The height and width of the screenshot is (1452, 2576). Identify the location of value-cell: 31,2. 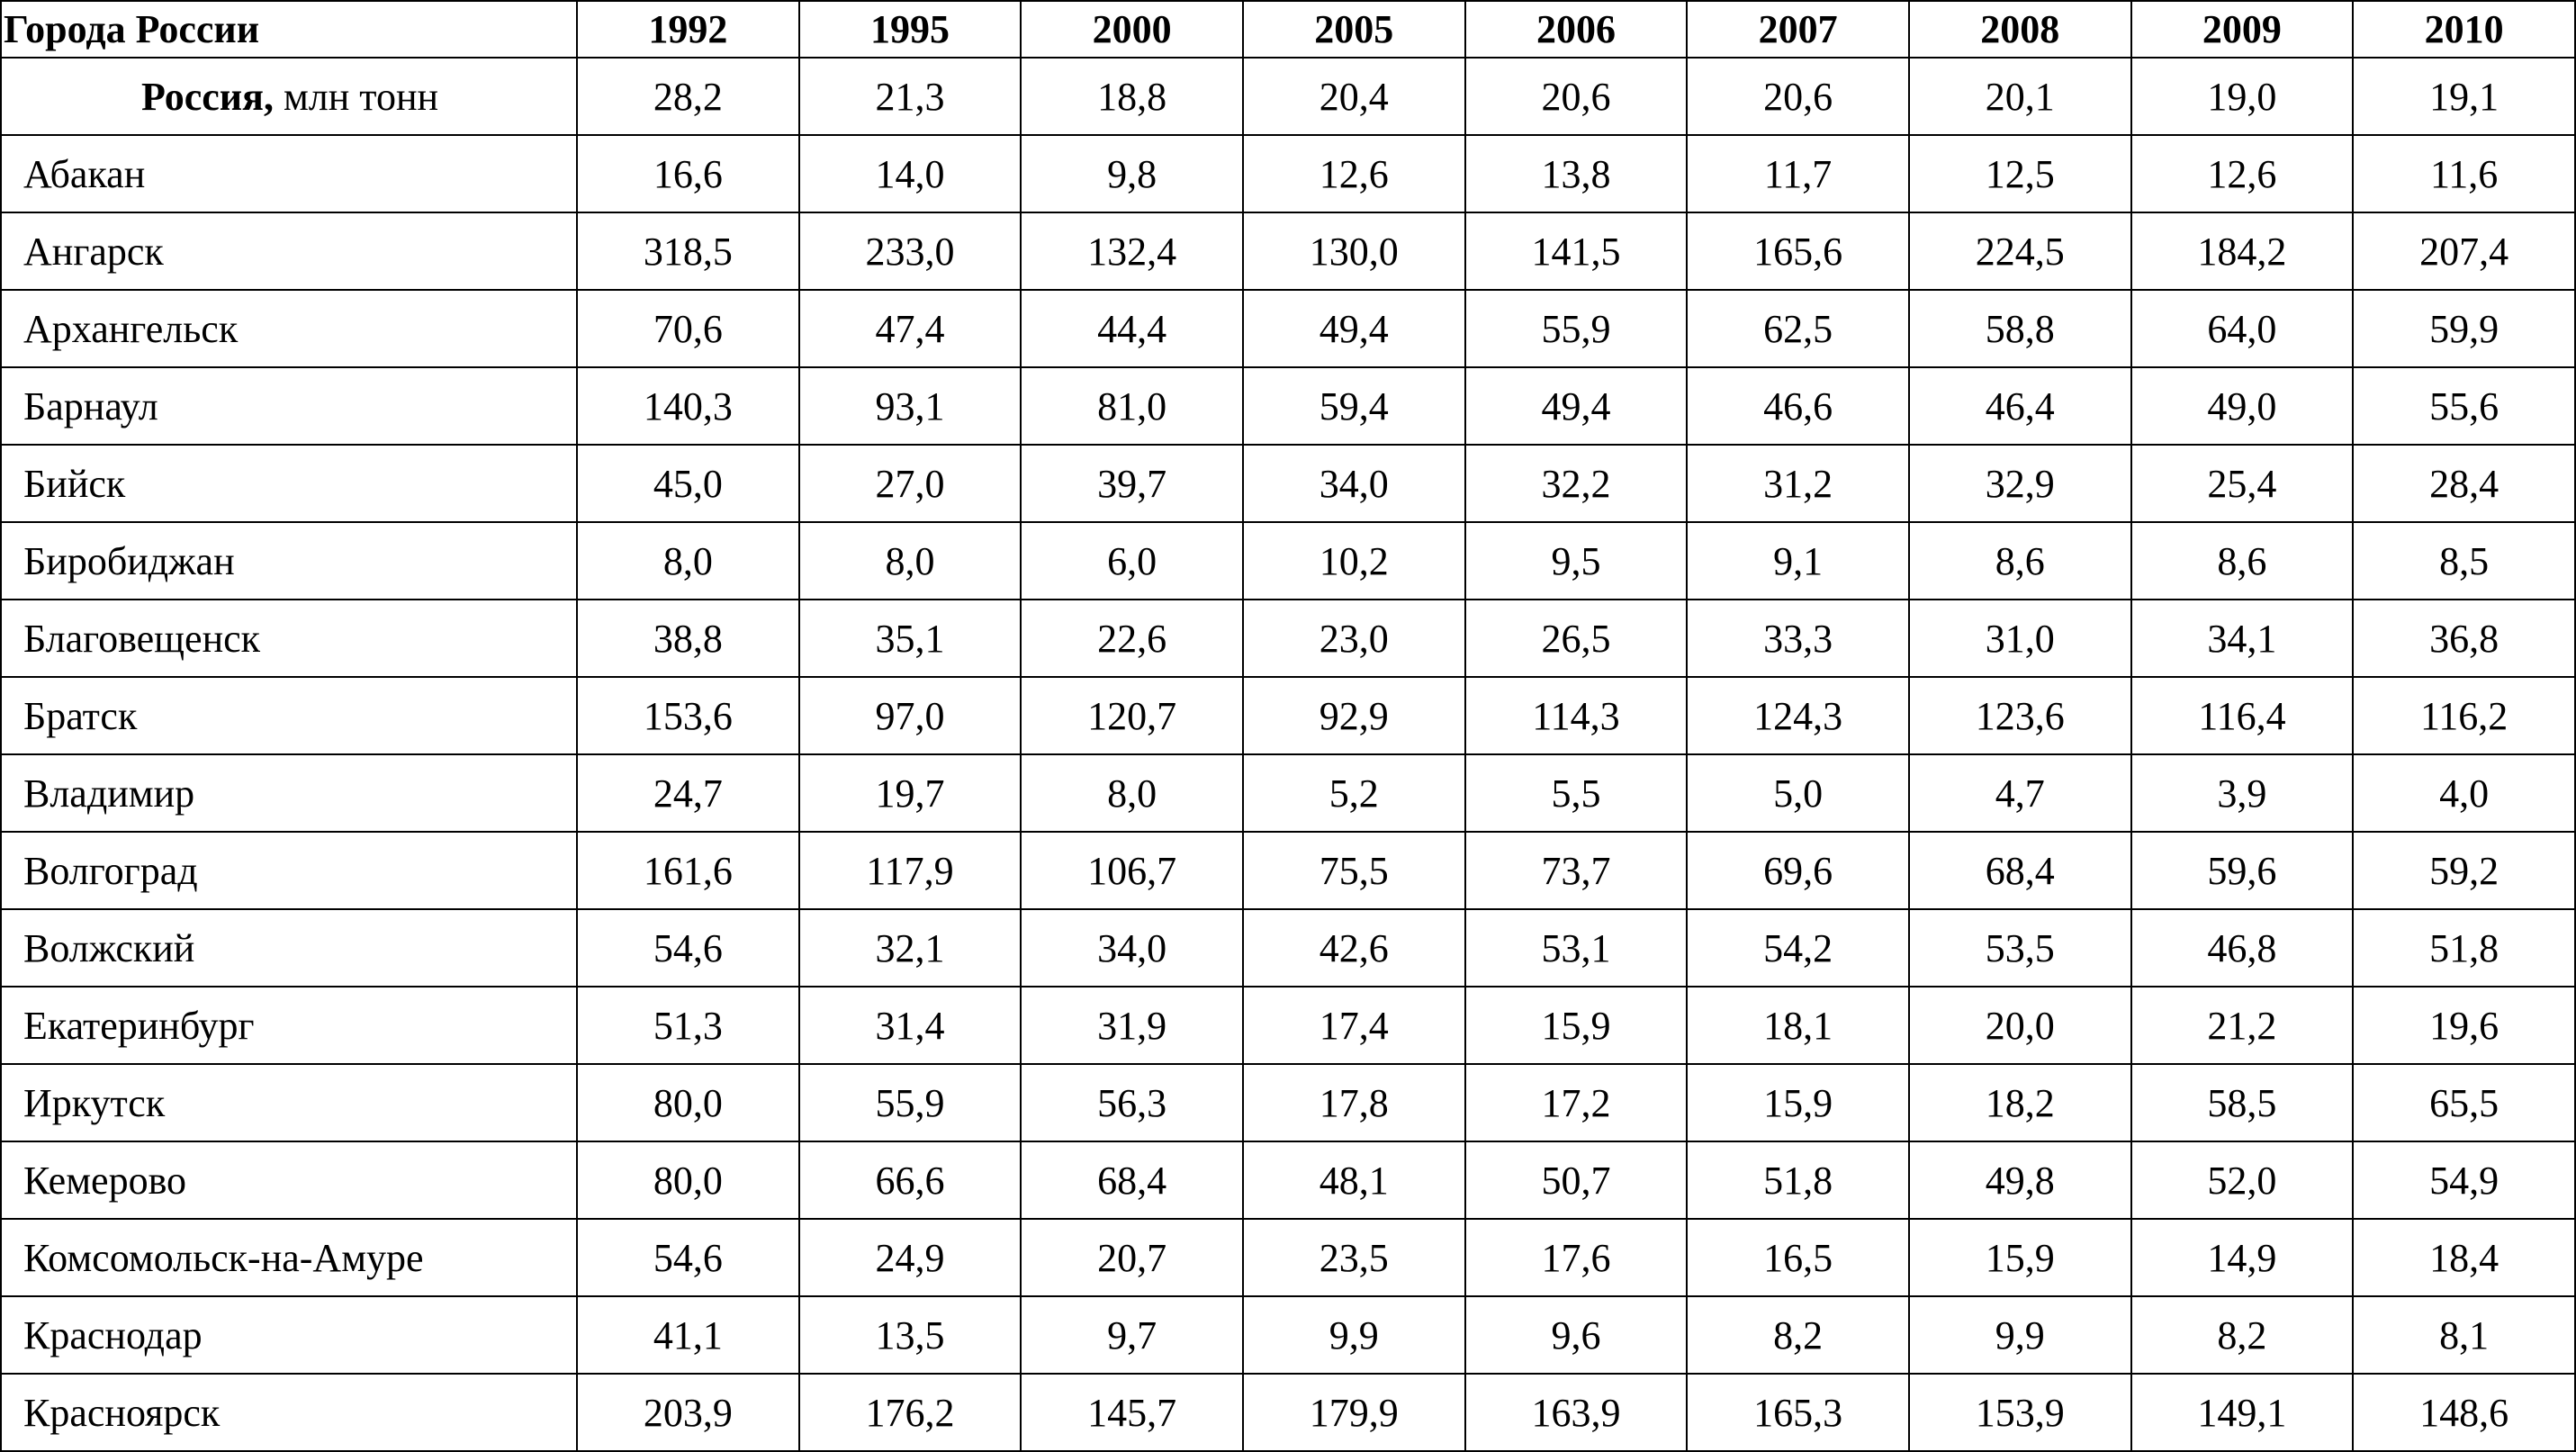
(1798, 483).